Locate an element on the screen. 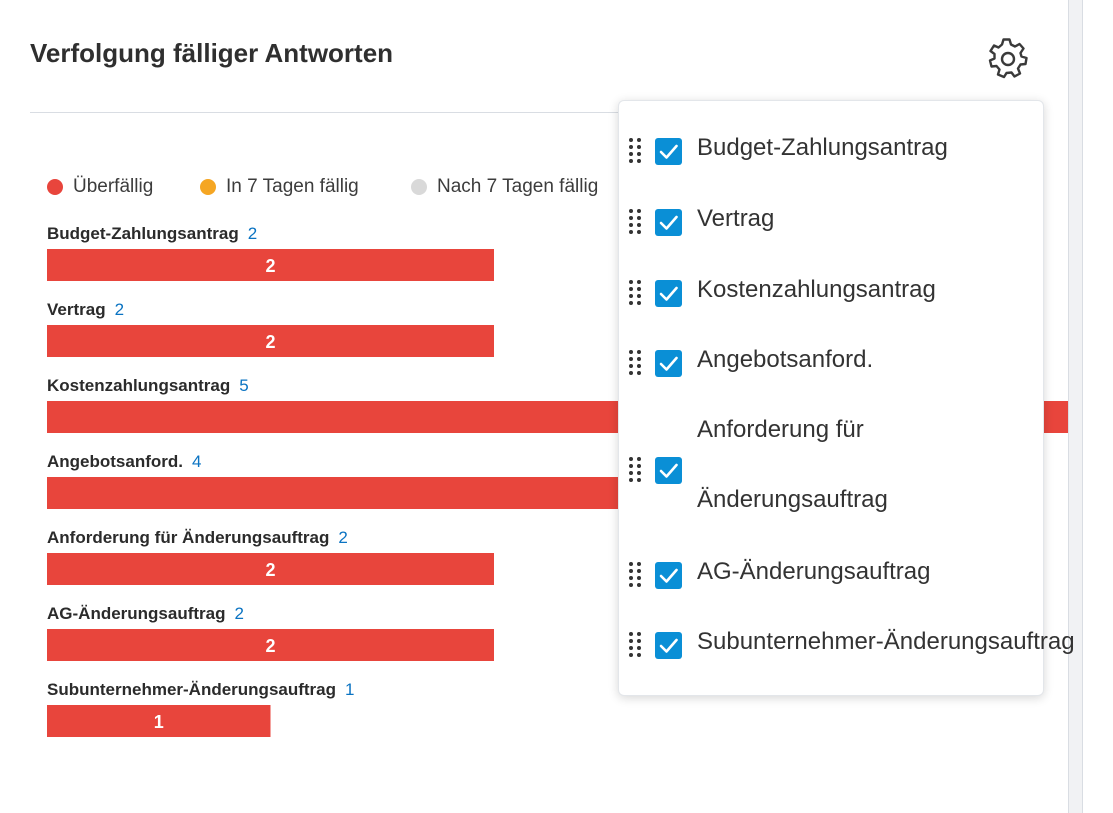 This screenshot has height=813, width=1113. chart-row: Budget-Zahlungsantrag 22 is located at coordinates (270, 252).